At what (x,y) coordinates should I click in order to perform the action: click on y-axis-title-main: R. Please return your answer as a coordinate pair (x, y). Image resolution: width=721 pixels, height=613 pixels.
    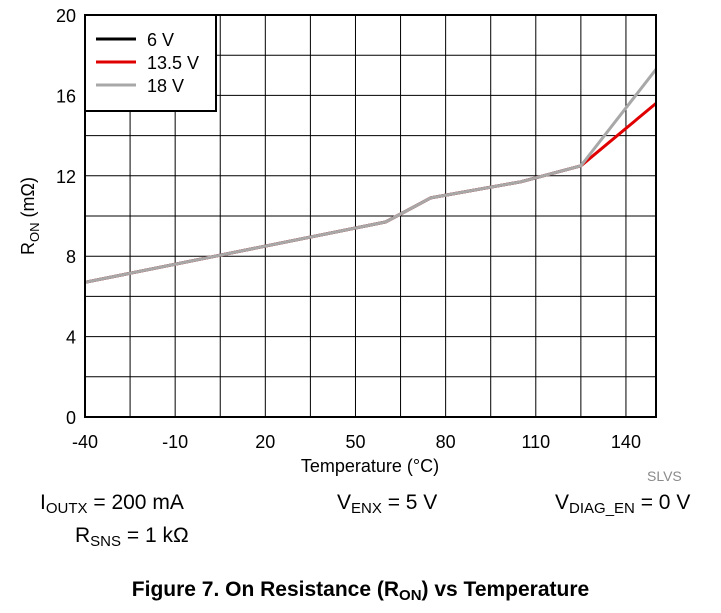
    Looking at the image, I should click on (28, 248).